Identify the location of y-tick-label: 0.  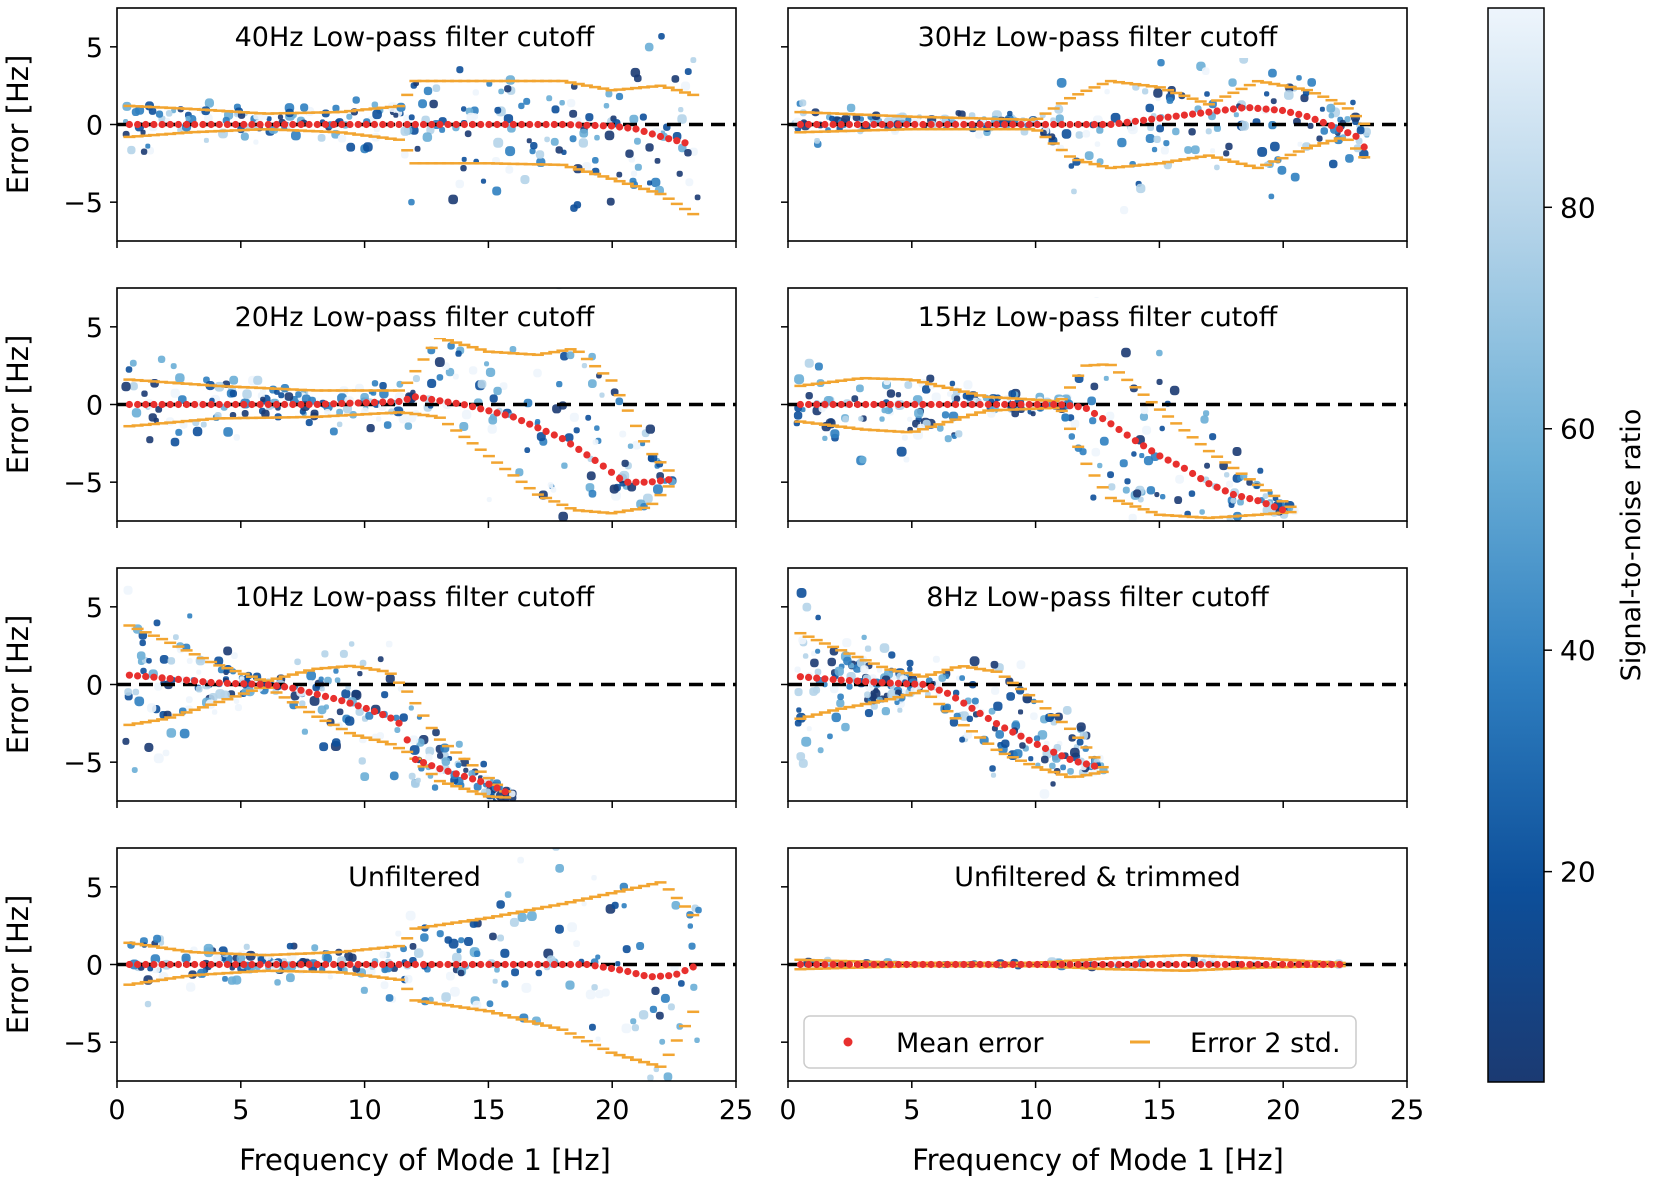
(94, 686).